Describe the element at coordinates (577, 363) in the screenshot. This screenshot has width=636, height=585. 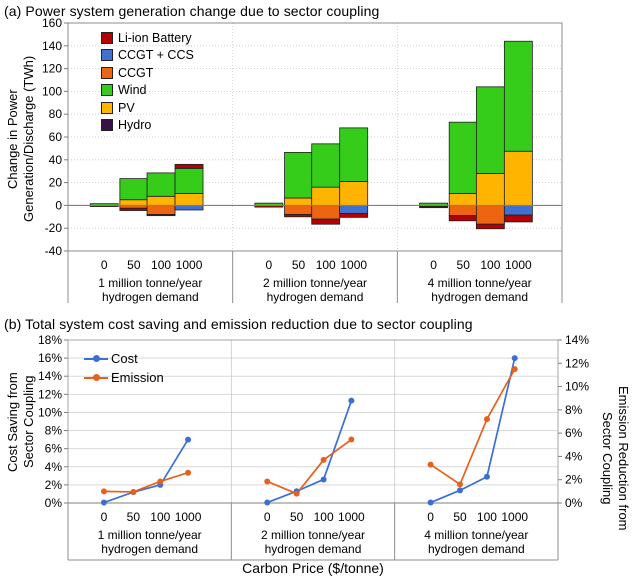
I see `y-tick-label-right: 12%` at that location.